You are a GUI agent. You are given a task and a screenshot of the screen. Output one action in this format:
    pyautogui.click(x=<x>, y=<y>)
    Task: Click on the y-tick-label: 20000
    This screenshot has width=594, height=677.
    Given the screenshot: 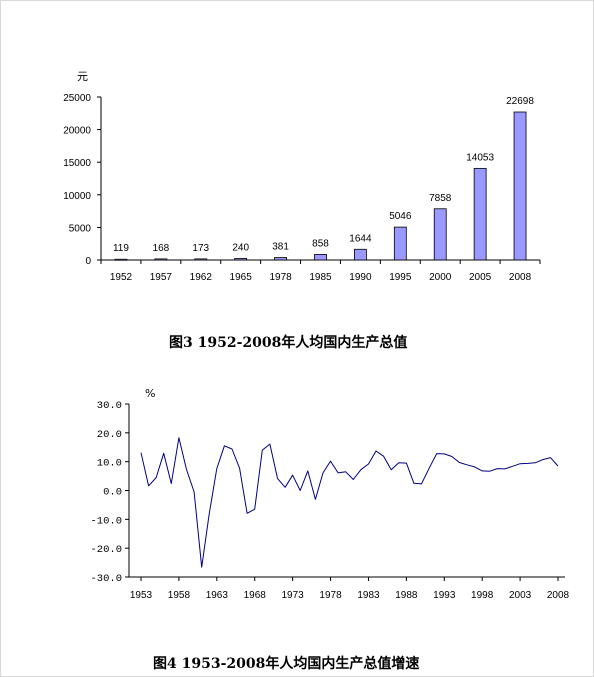 What is the action you would take?
    pyautogui.click(x=77, y=131)
    